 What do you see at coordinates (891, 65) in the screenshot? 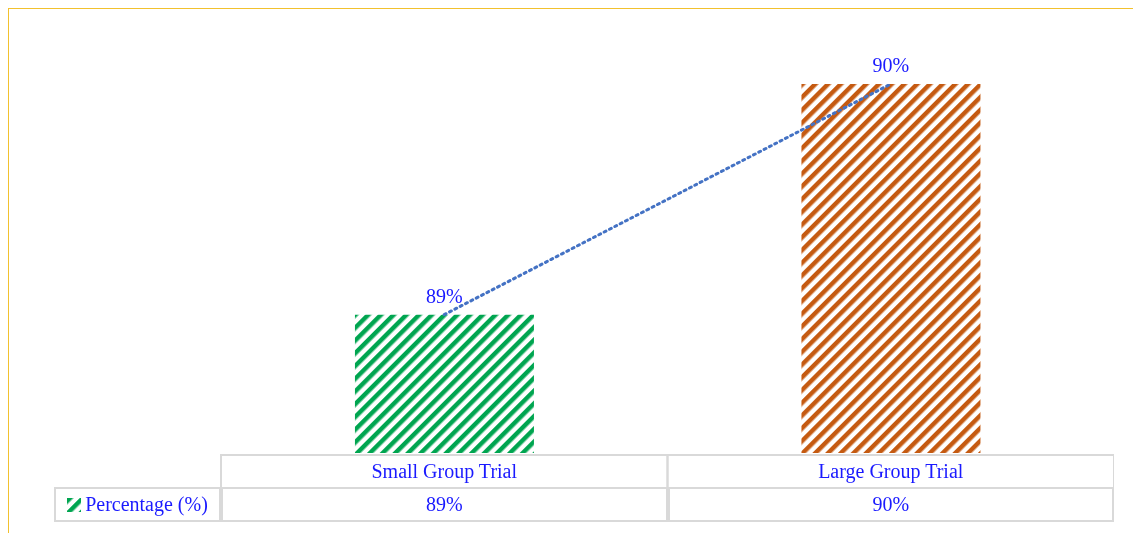
I see `text: 90%` at bounding box center [891, 65].